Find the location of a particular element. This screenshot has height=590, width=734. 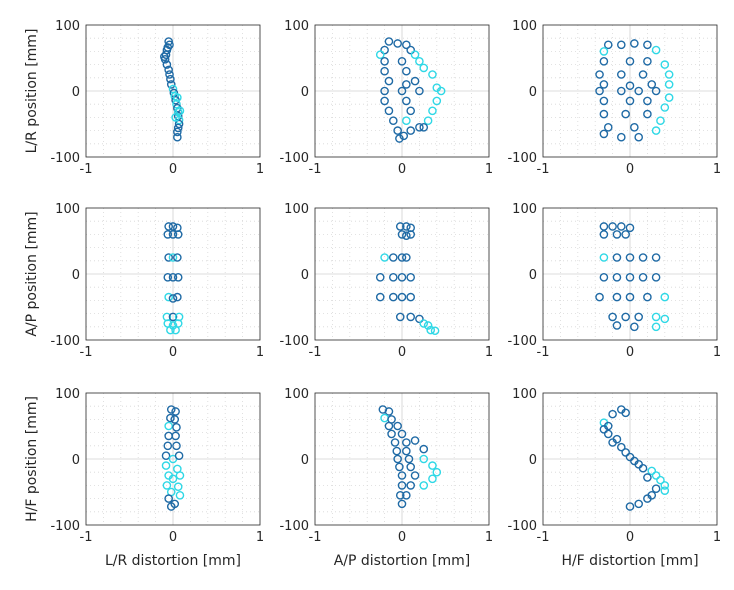

x-axis-label: H/F distortion [mm] is located at coordinates (629, 561).